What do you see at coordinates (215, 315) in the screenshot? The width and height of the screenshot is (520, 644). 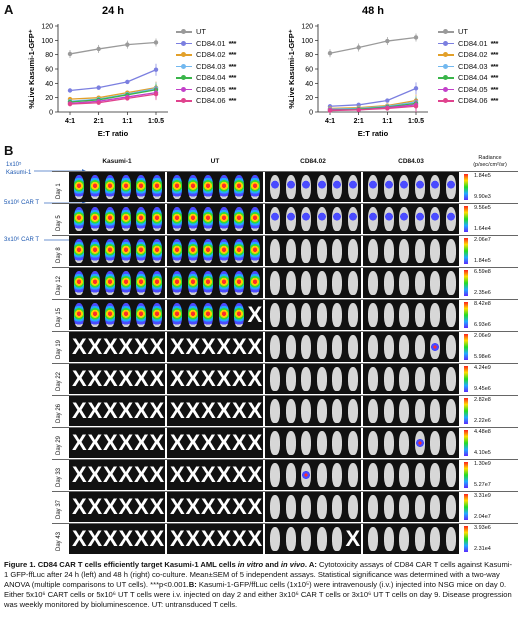 I see `imaging-cell: X` at bounding box center [215, 315].